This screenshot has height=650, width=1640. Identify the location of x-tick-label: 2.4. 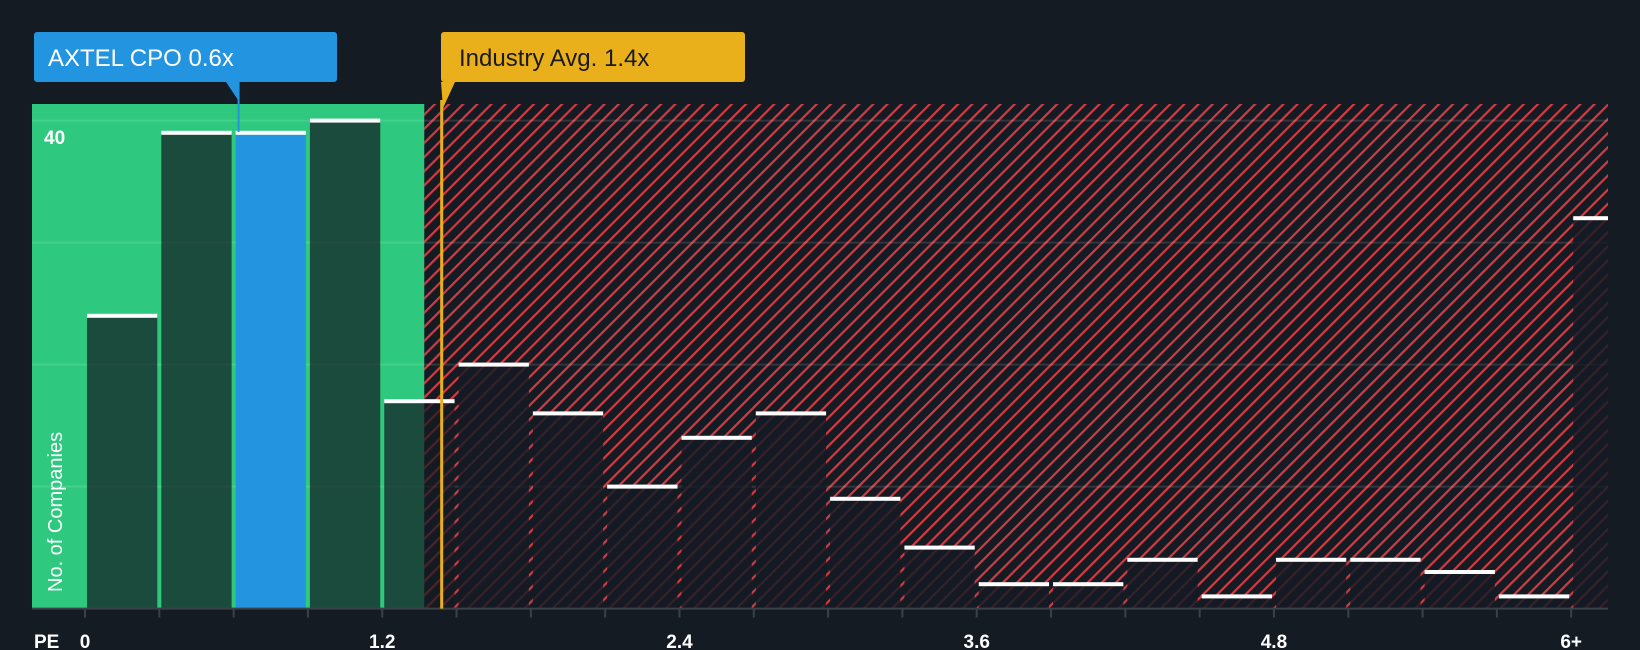
(679, 641).